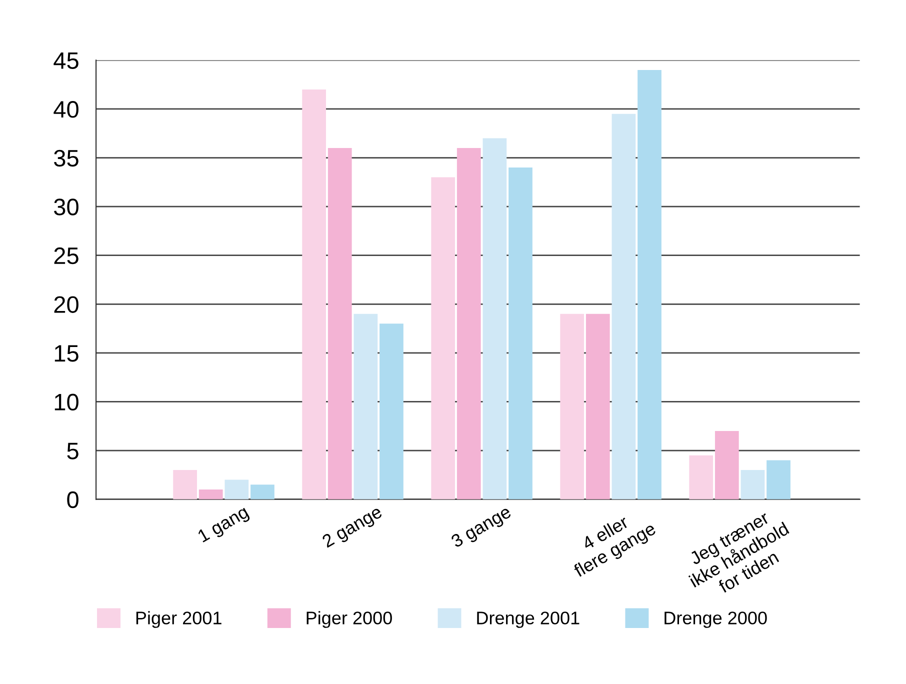  Describe the element at coordinates (66, 402) in the screenshot. I see `y-tick-label: 10` at that location.